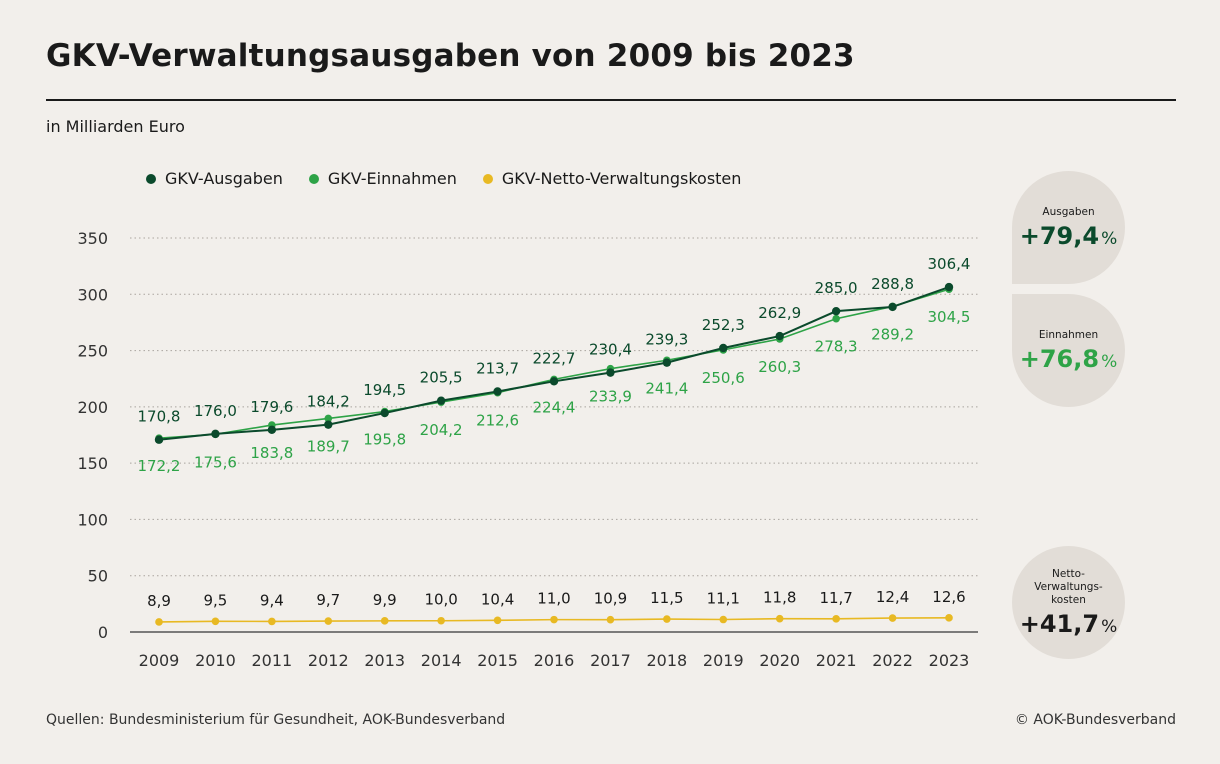  Describe the element at coordinates (98, 576) in the screenshot. I see `y-tick-label-50: 50` at that location.